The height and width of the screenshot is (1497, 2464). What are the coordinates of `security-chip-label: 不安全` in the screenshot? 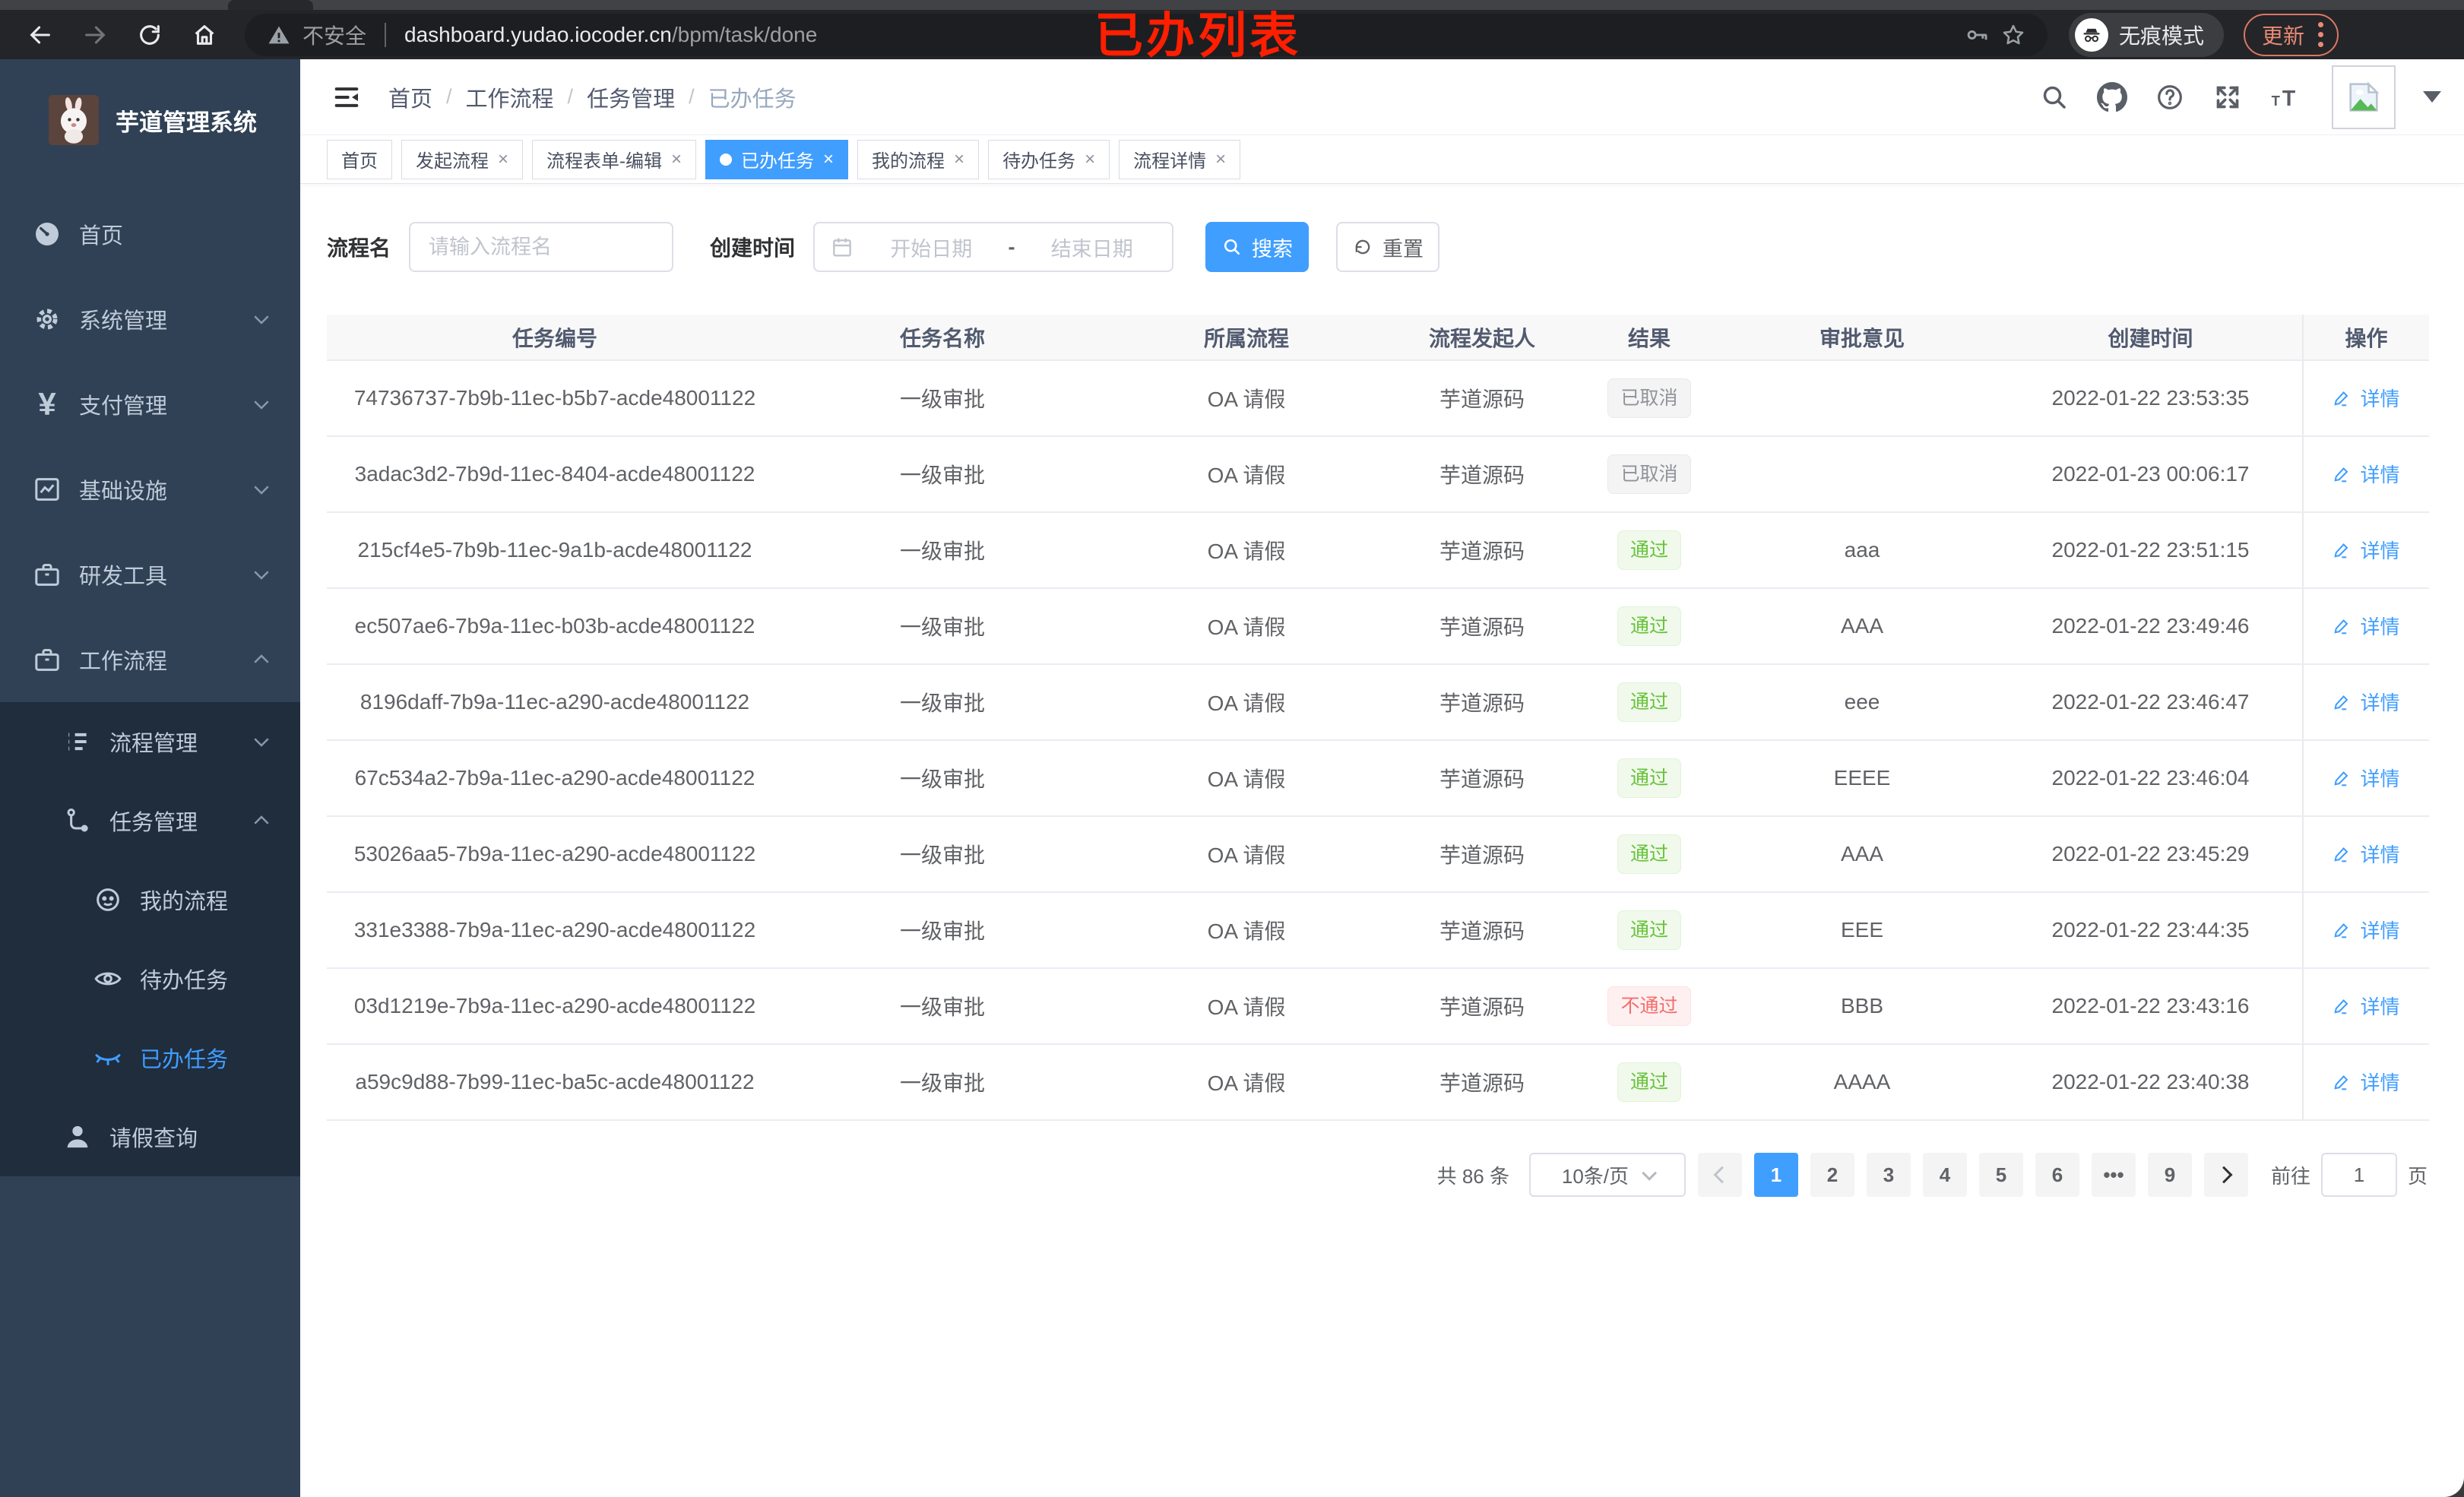 It's located at (334, 36).